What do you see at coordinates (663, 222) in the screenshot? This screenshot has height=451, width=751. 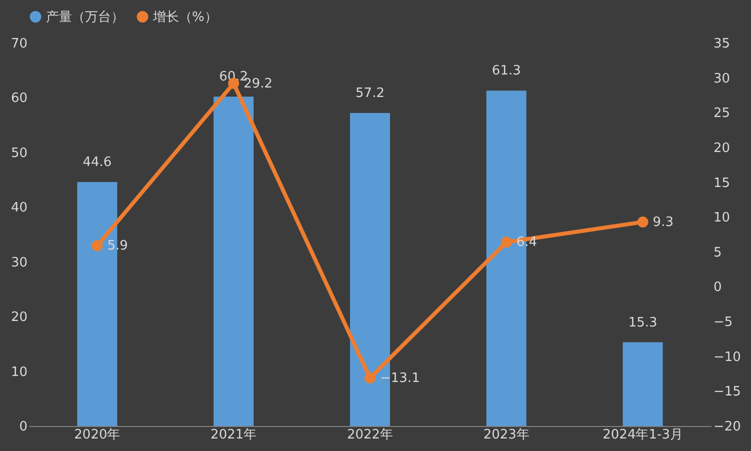 I see `data-label: 9.3` at bounding box center [663, 222].